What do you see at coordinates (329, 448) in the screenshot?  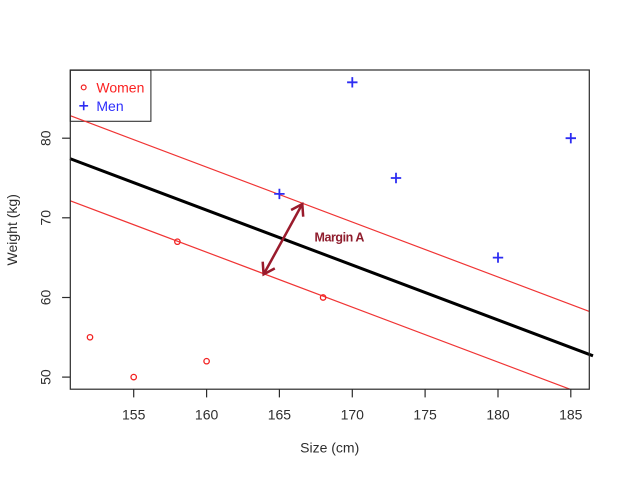 I see `svg-text: Size (cm)` at bounding box center [329, 448].